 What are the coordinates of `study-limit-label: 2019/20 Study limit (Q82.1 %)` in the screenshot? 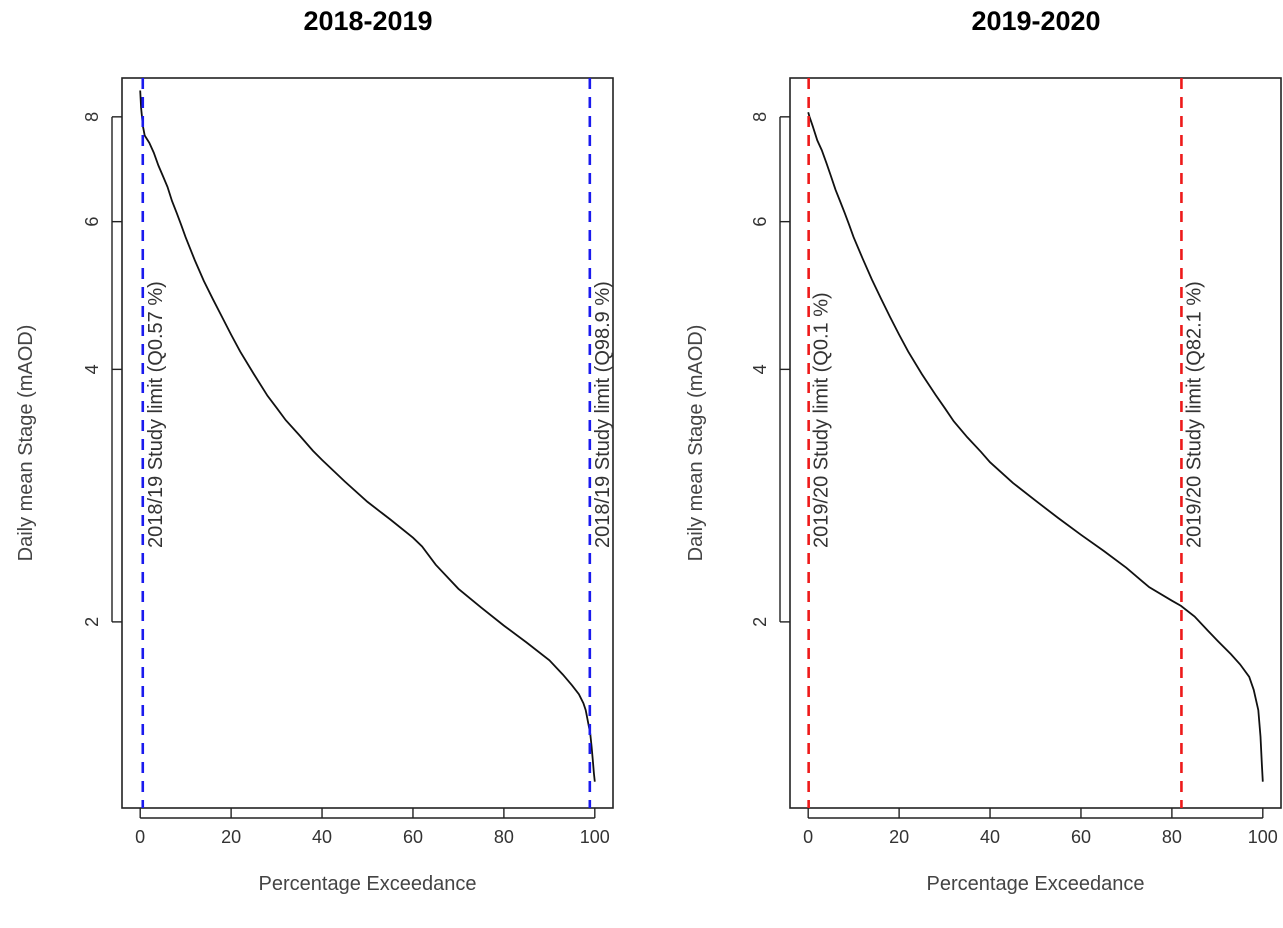 It's located at (1194, 414).